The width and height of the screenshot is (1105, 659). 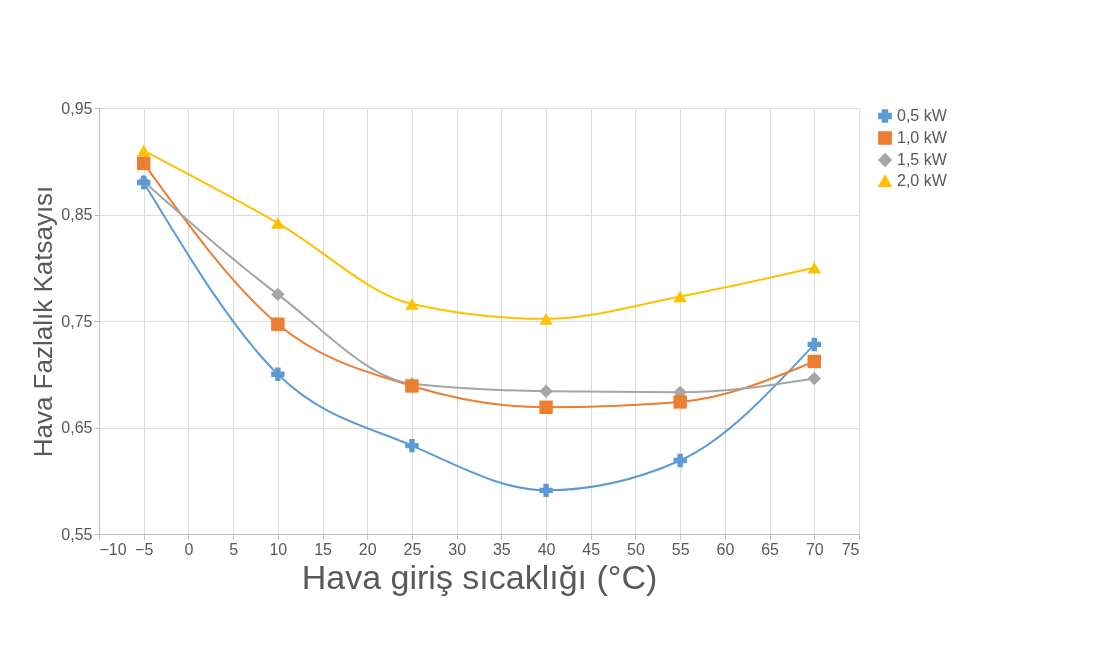 What do you see at coordinates (591, 549) in the screenshot?
I see `x-tick-label: 45` at bounding box center [591, 549].